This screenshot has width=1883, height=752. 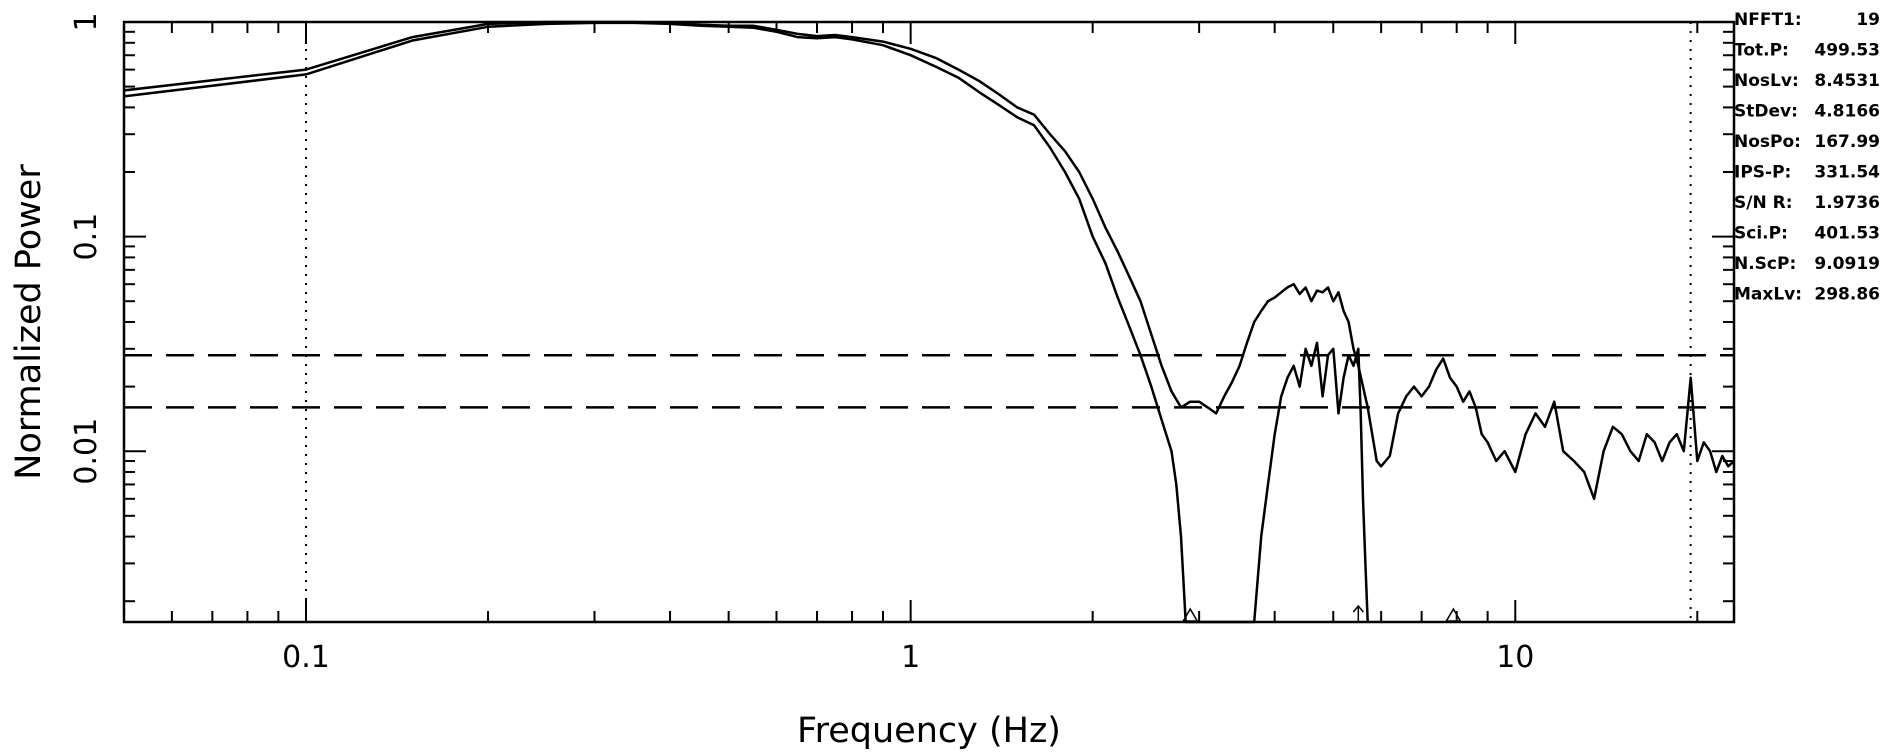 What do you see at coordinates (86, 237) in the screenshot?
I see `y-tick-label: 0.1` at bounding box center [86, 237].